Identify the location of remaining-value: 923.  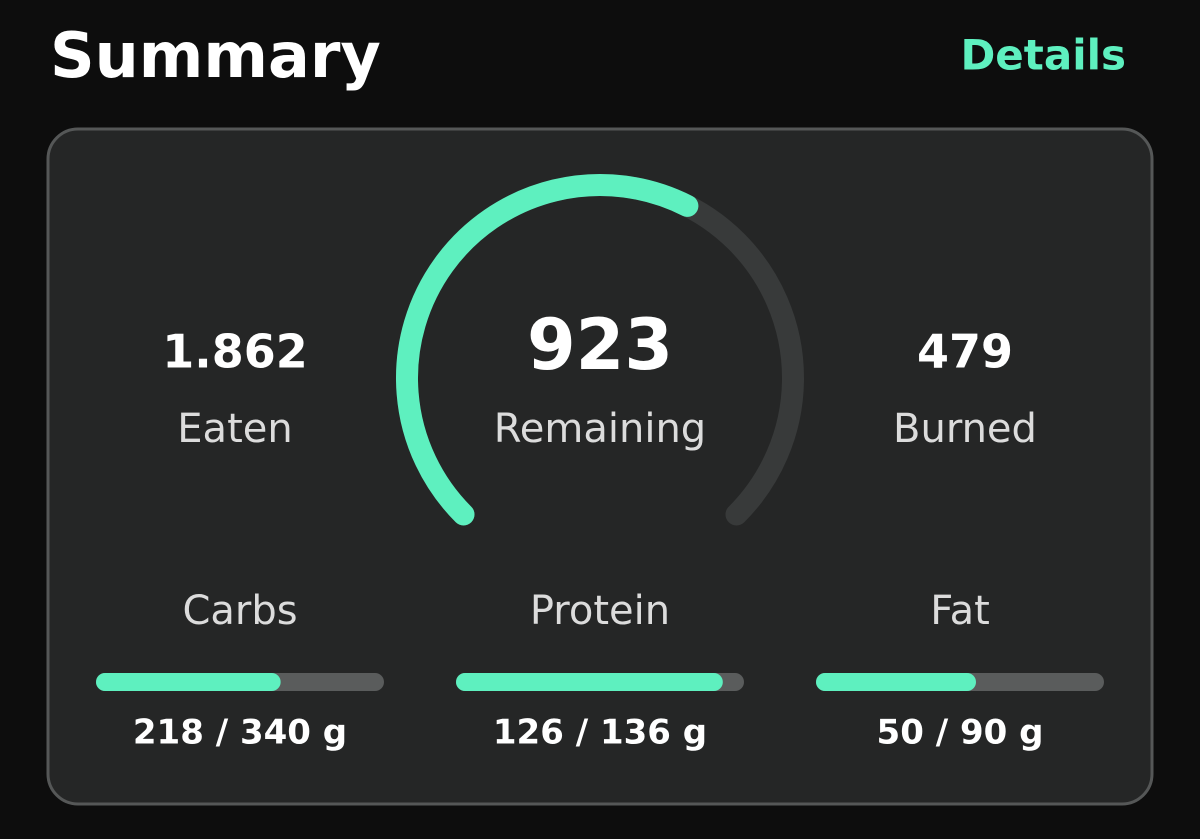
(600, 345).